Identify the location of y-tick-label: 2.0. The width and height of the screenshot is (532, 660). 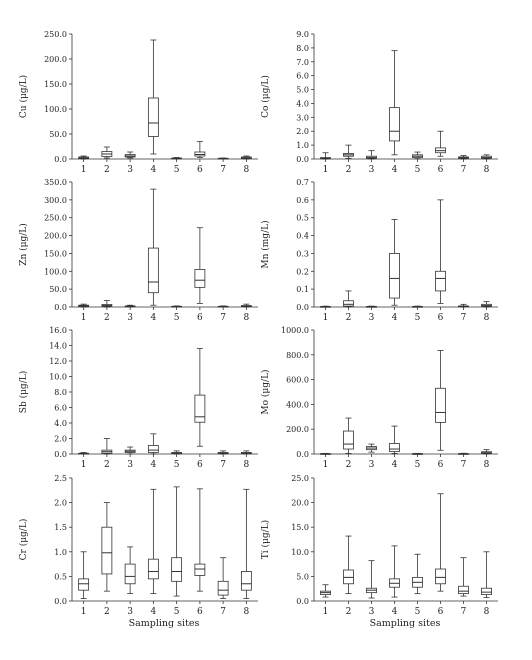
(60, 503).